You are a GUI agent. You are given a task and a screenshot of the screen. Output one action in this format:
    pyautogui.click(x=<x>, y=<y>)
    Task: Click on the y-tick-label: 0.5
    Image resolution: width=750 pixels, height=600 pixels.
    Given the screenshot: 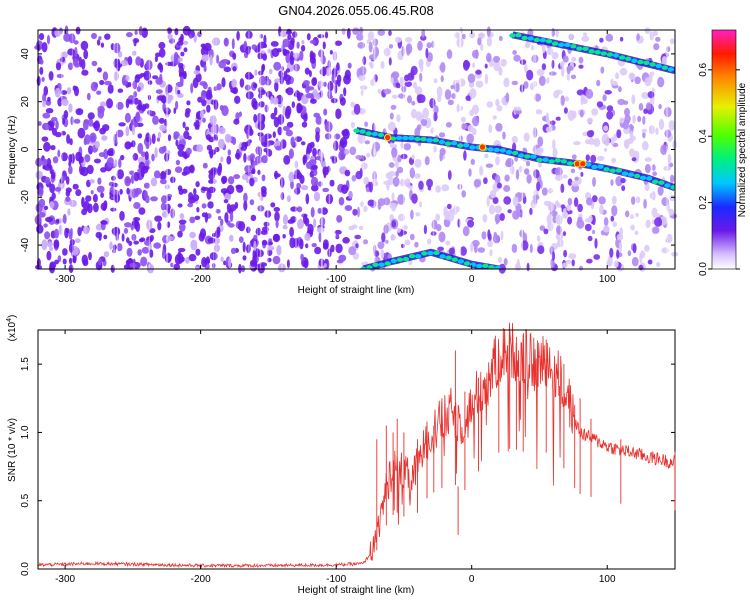 What is the action you would take?
    pyautogui.click(x=25, y=500)
    